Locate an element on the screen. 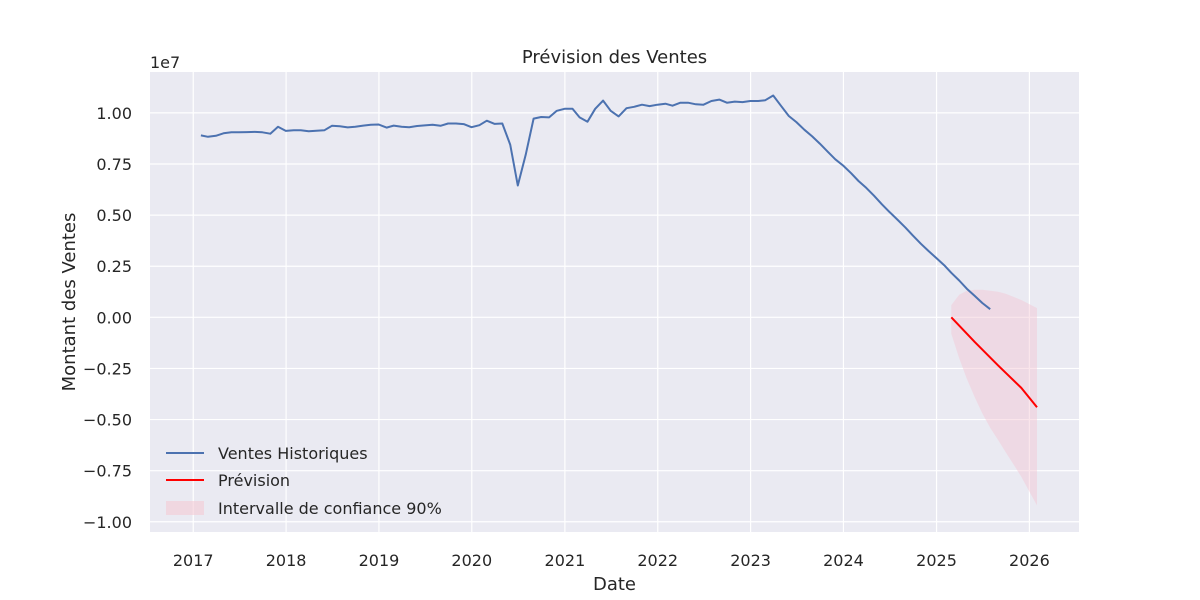 The width and height of the screenshot is (1200, 600). y-axis-label: Montant des Ventes is located at coordinates (69, 302).